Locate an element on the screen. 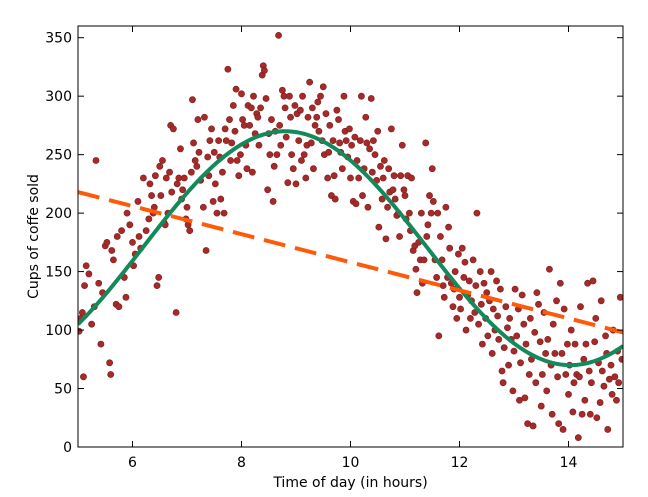 Image resolution: width=648 pixels, height=497 pixels. y-tick-label: 150 is located at coordinates (58, 273).